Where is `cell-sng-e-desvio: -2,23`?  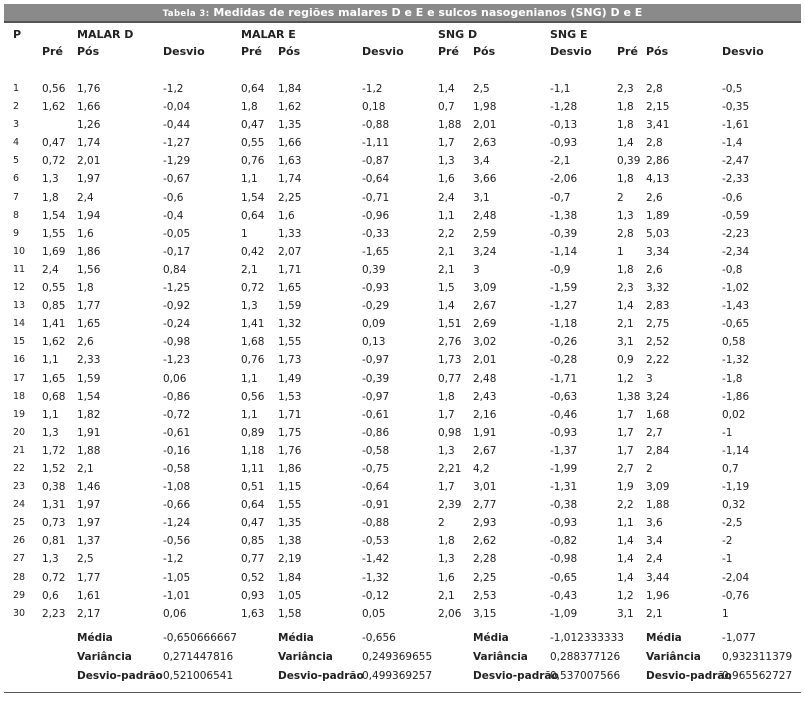
cell-sng-e-desvio: -2,23 is located at coordinates (736, 233).